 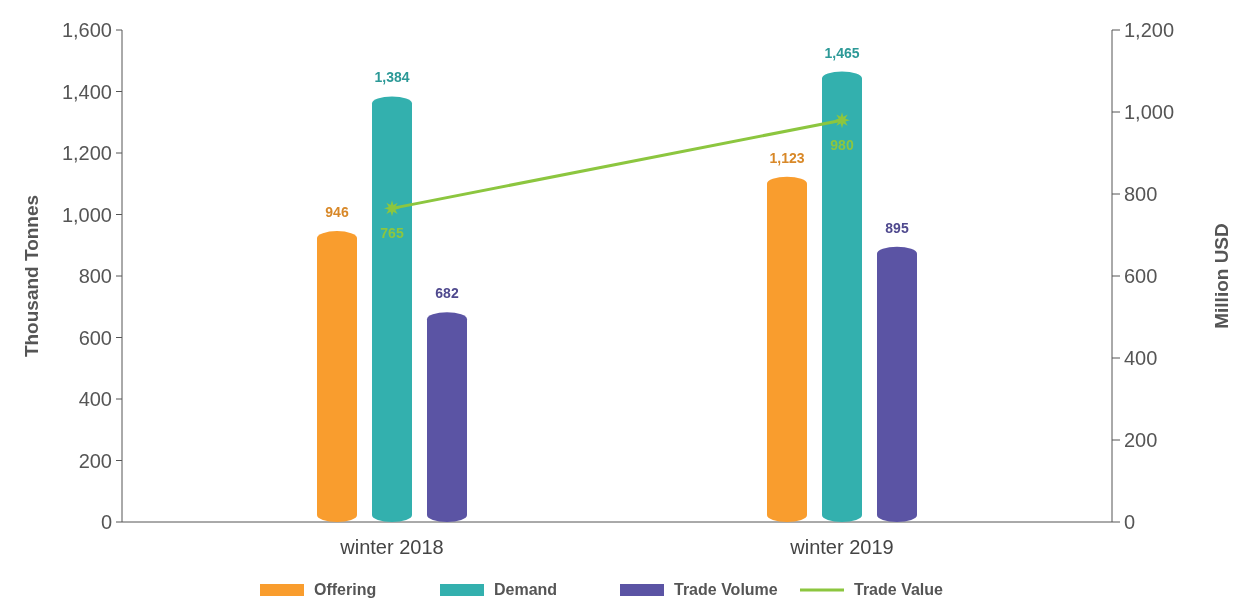 I want to click on data-label: 682, so click(x=447, y=293).